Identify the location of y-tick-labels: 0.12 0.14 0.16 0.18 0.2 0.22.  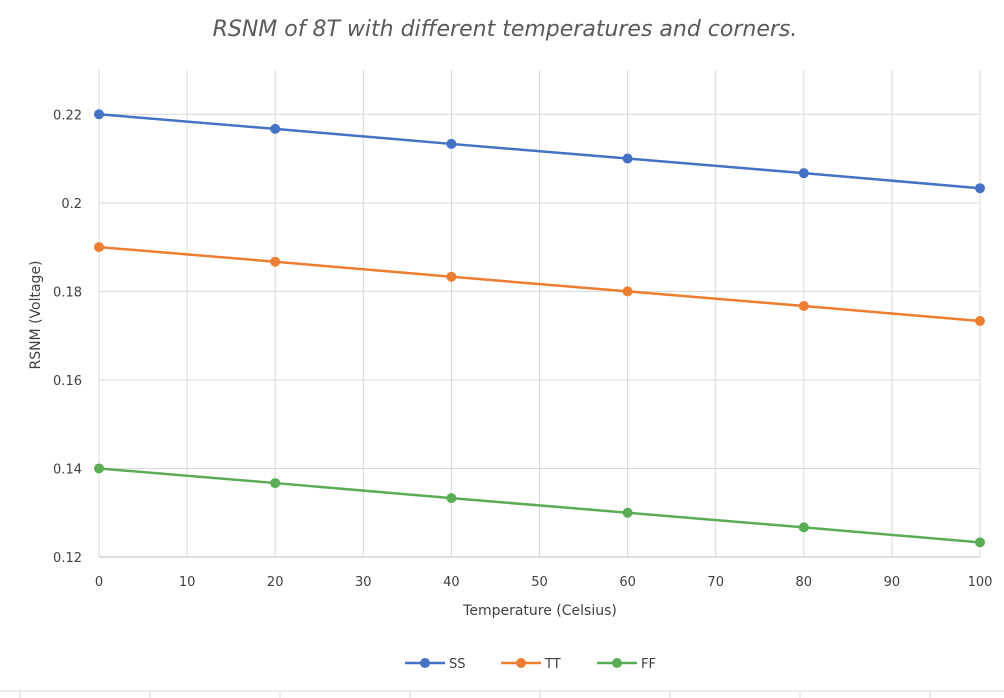
(67, 337).